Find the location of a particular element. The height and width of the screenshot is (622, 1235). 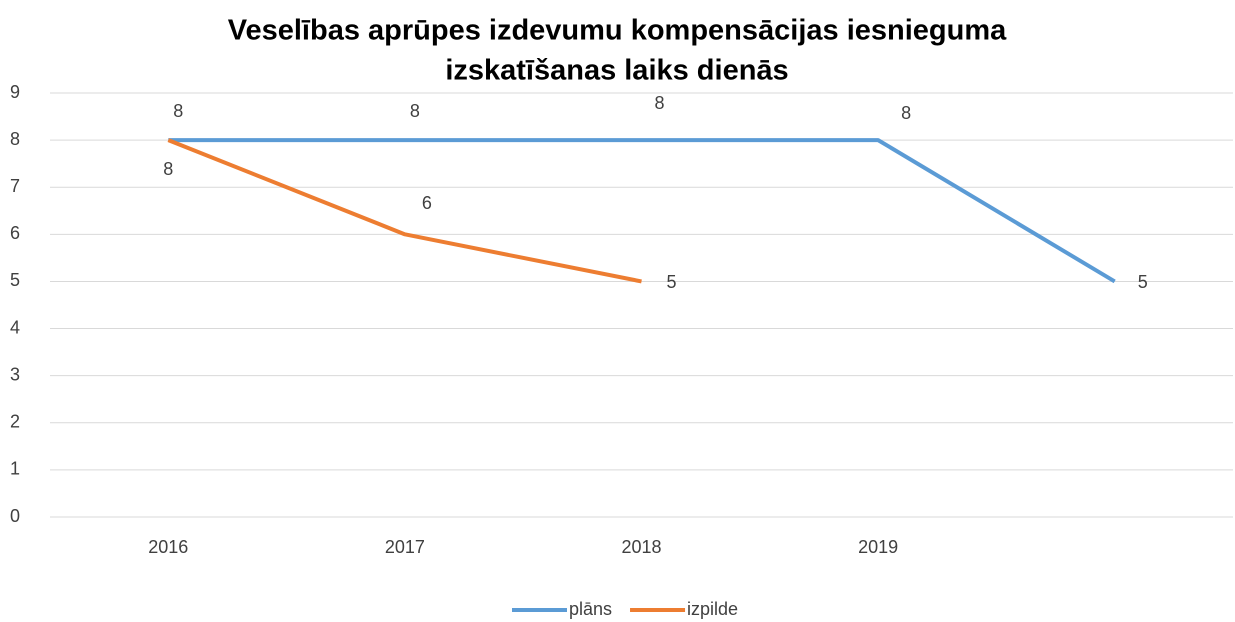

y-tick-label: 8 is located at coordinates (15, 139).